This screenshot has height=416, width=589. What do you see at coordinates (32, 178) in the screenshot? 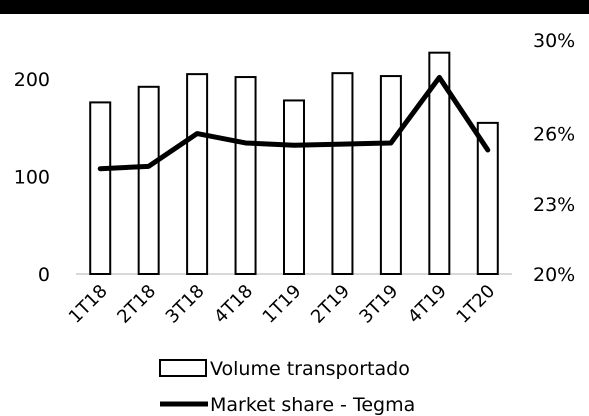
I see `y-left-tick-label: 100` at bounding box center [32, 178].